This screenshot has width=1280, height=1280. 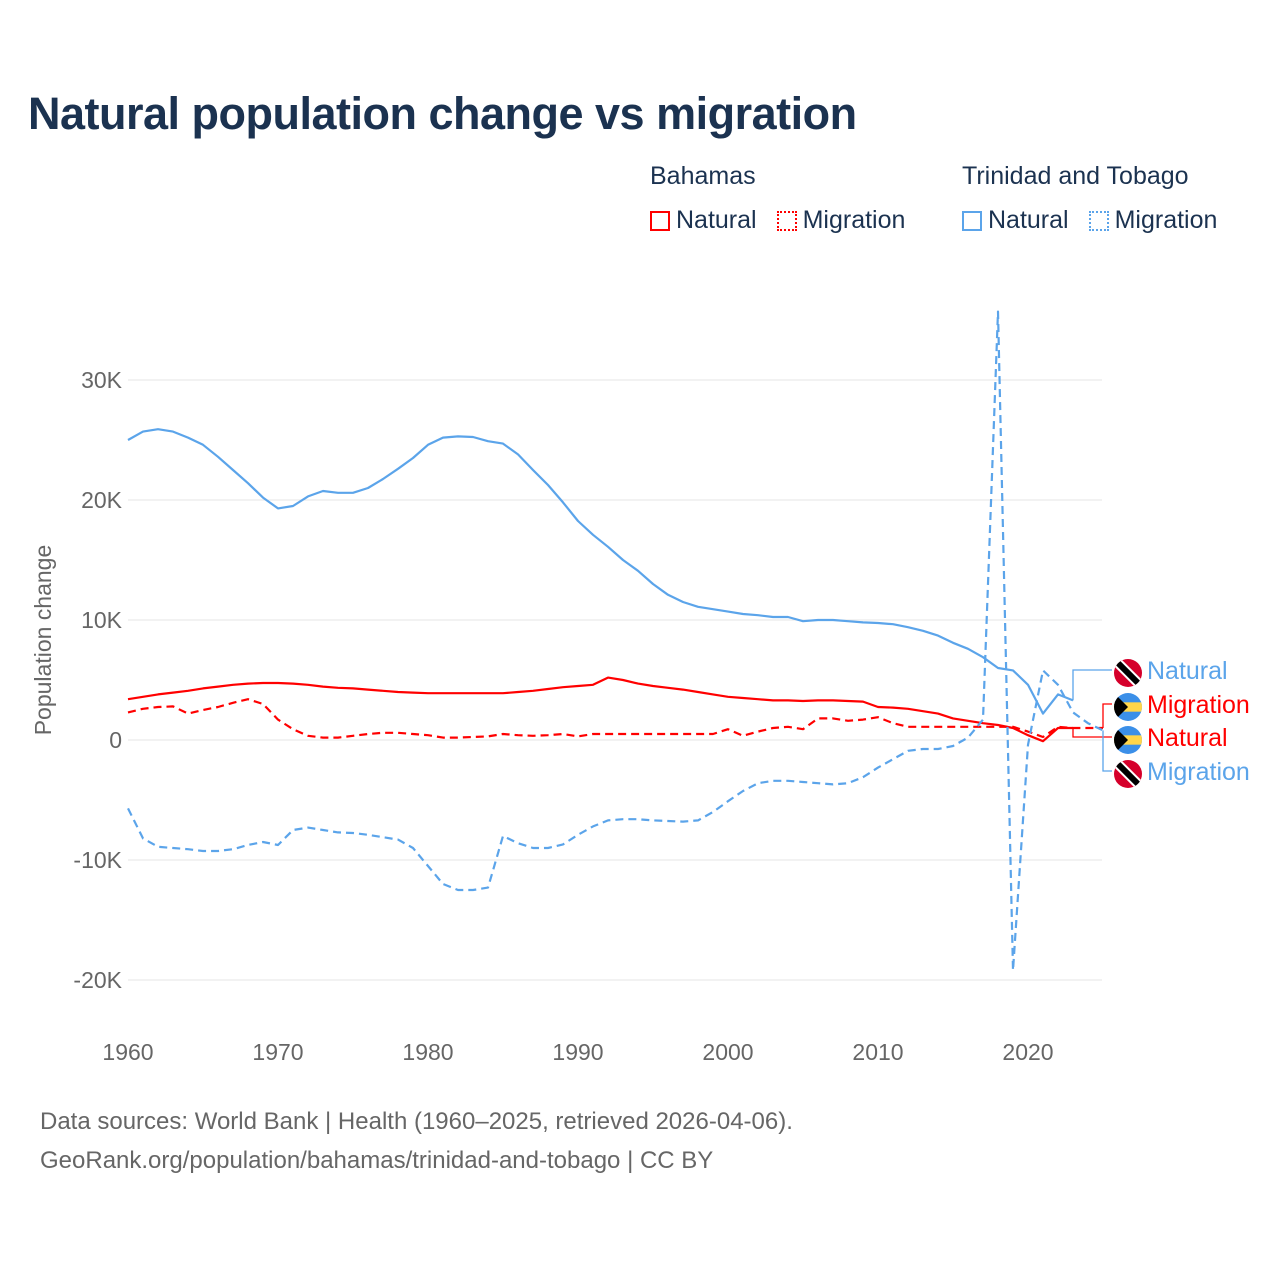 What do you see at coordinates (1027, 1052) in the screenshot?
I see `x-tick-label: 2020` at bounding box center [1027, 1052].